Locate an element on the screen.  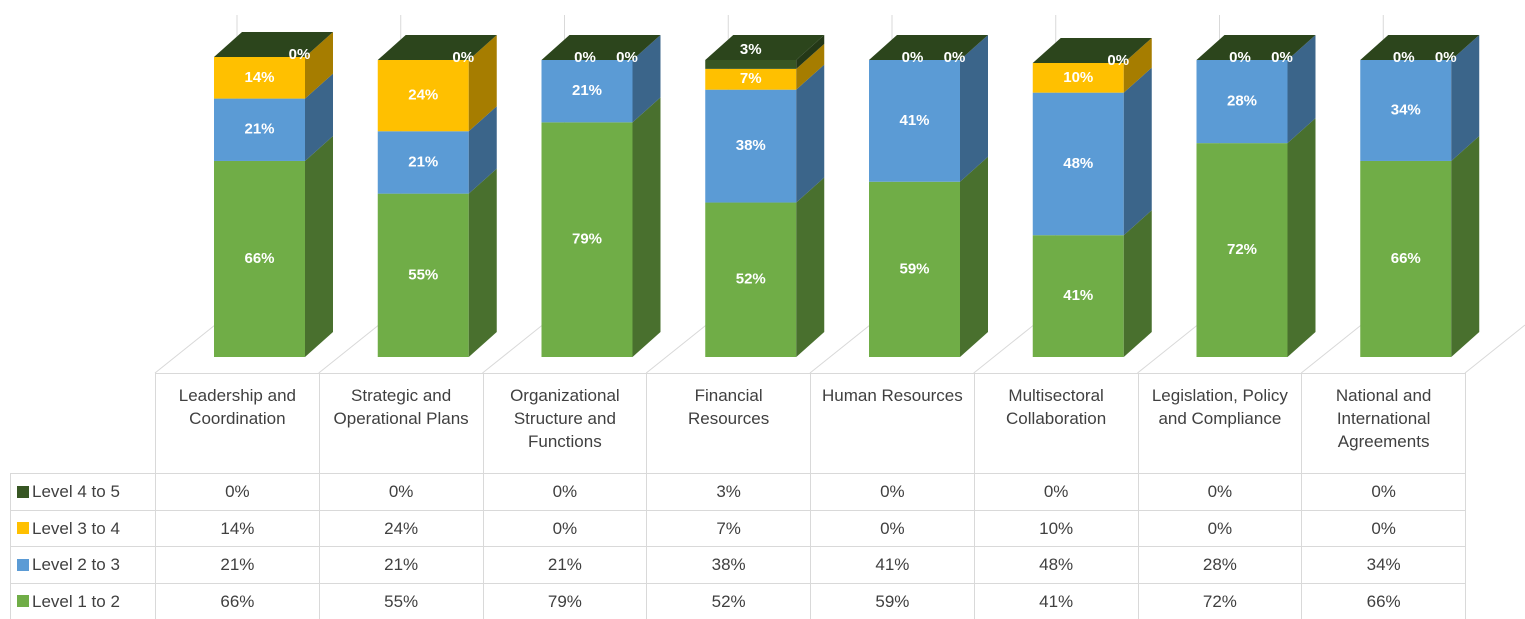
legend-label: Level 2 to 3 is located at coordinates (76, 565).